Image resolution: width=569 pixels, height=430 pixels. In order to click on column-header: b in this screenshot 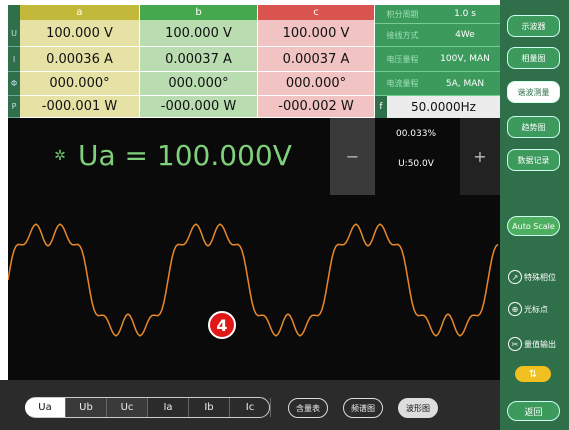, I will do `click(199, 12)`.